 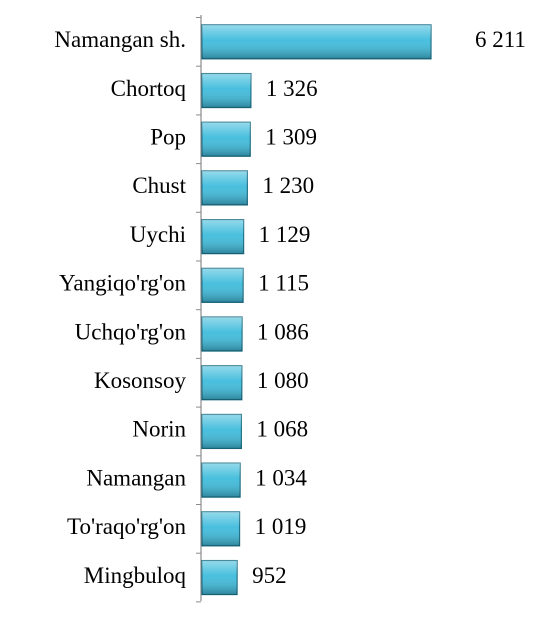 I want to click on value-label: 1 326, so click(x=292, y=88).